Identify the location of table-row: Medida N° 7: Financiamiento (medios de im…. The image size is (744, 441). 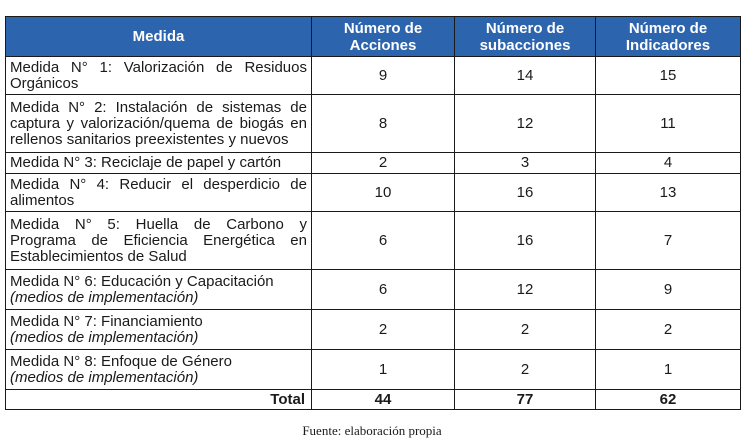
(373, 329).